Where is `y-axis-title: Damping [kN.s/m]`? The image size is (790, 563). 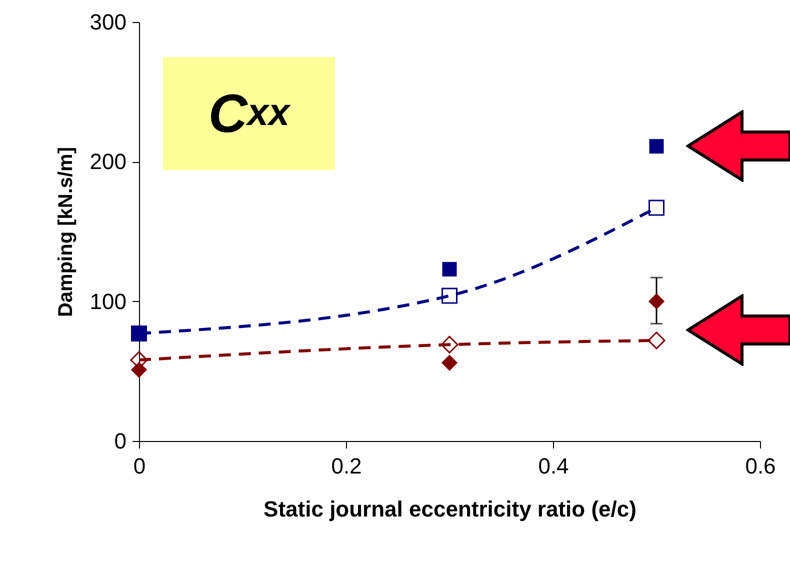 y-axis-title: Damping [kN.s/m] is located at coordinates (65, 232).